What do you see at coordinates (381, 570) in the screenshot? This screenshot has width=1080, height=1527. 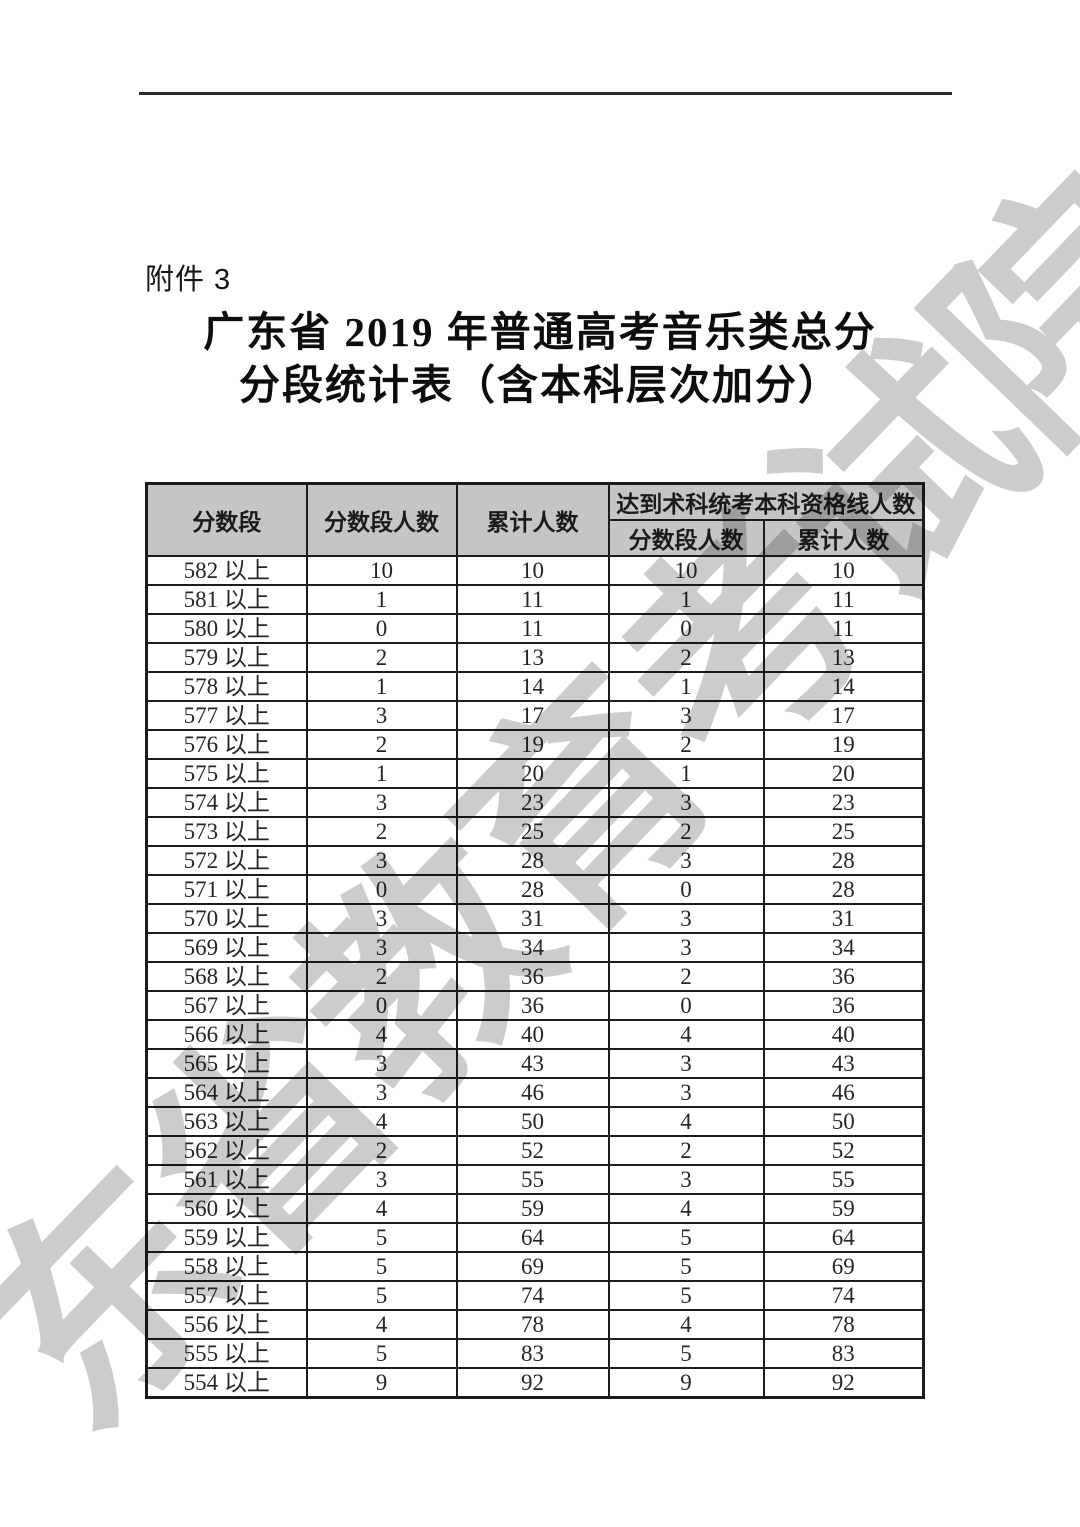 I see `cell-range-count: 10` at bounding box center [381, 570].